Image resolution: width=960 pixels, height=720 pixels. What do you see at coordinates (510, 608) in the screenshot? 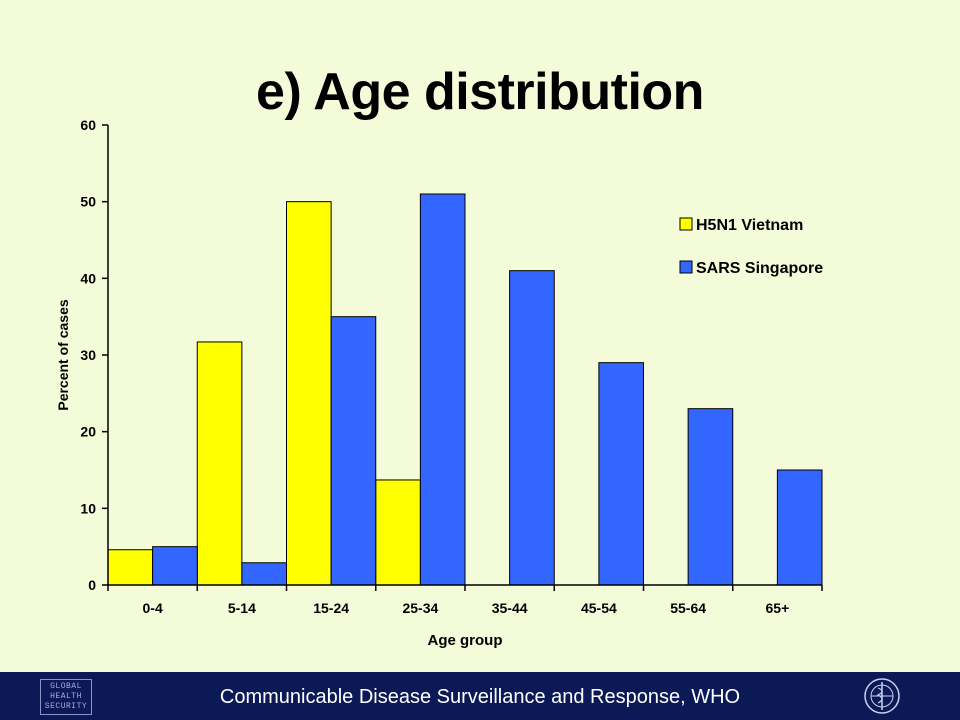
I see `x-tick-label: 35-44` at bounding box center [510, 608].